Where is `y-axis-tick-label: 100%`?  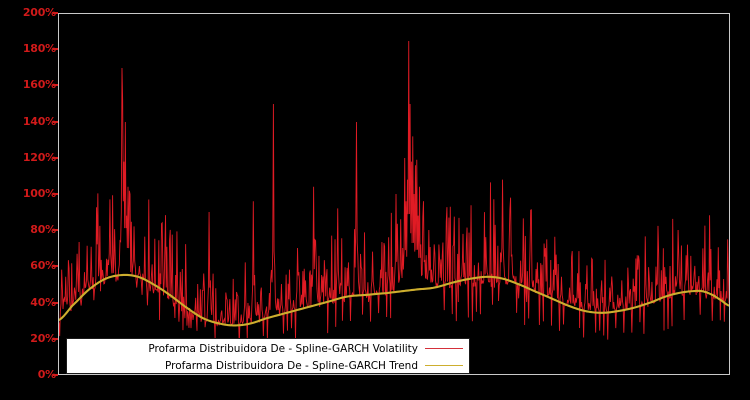
y-axis-tick-label: 100% is located at coordinates (39, 193).